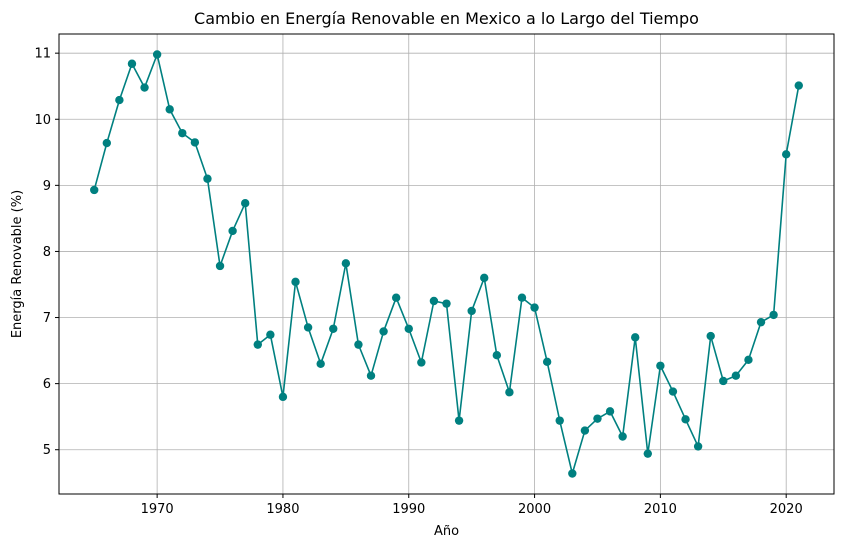 The height and width of the screenshot is (548, 842). Describe the element at coordinates (534, 509) in the screenshot. I see `x-tick-label: 2000` at that location.